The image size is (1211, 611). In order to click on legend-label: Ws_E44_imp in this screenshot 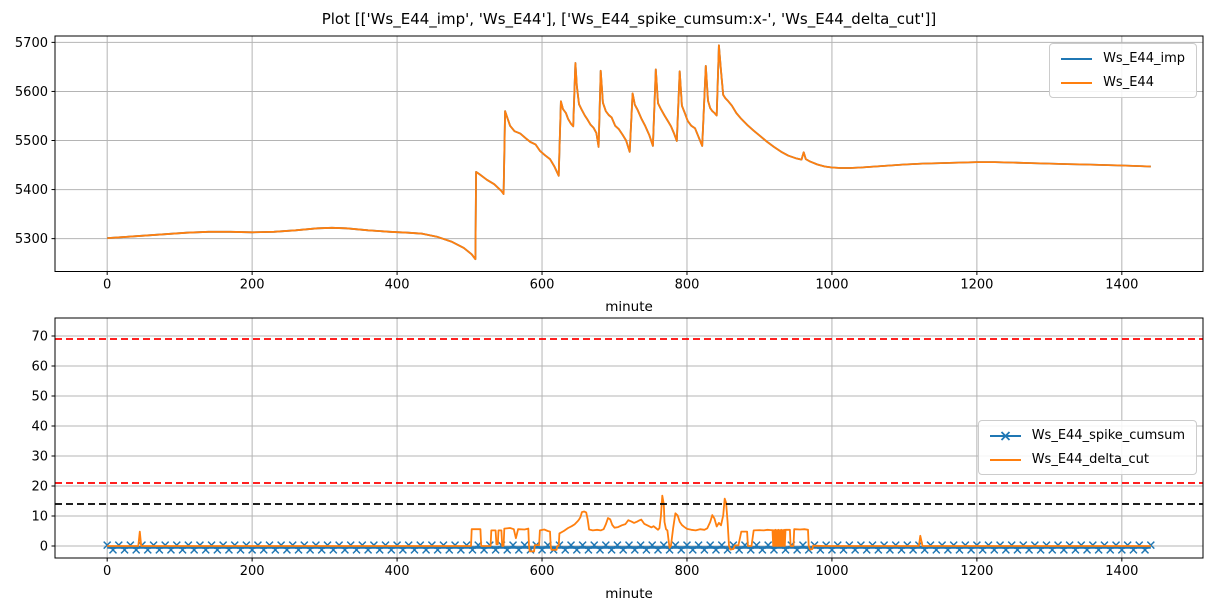, I will do `click(1144, 58)`.